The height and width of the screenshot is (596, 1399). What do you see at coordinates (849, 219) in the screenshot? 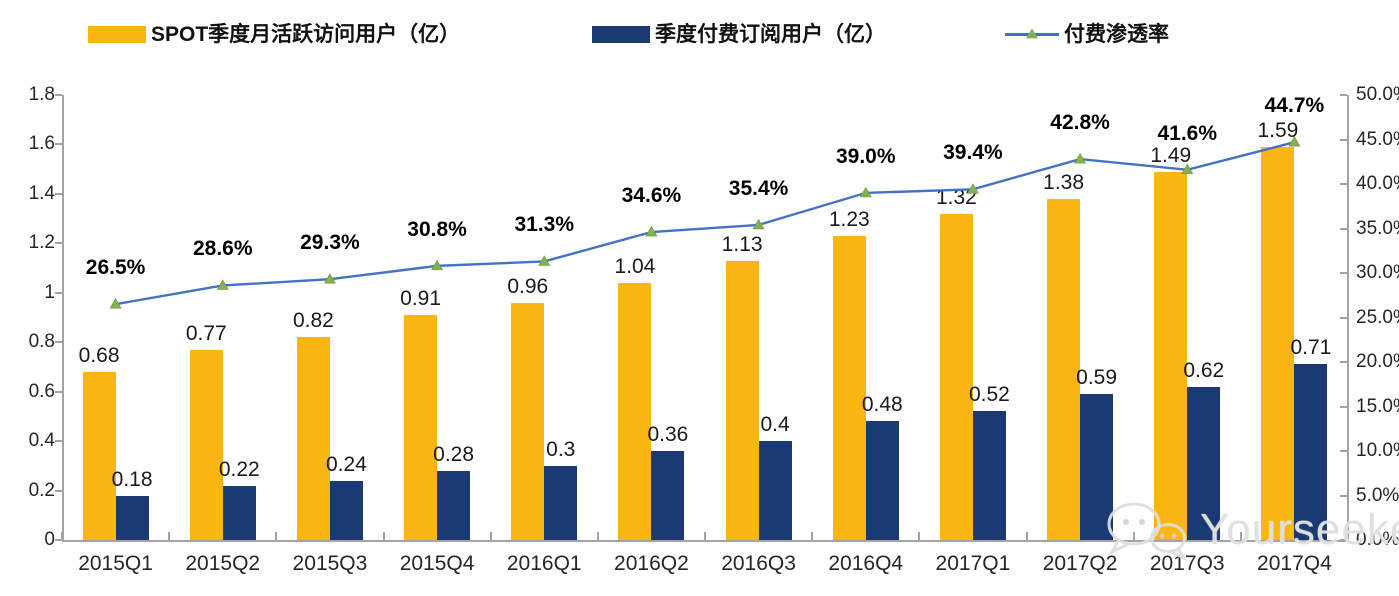
I see `mau-bar-value-label: 1.23` at bounding box center [849, 219].